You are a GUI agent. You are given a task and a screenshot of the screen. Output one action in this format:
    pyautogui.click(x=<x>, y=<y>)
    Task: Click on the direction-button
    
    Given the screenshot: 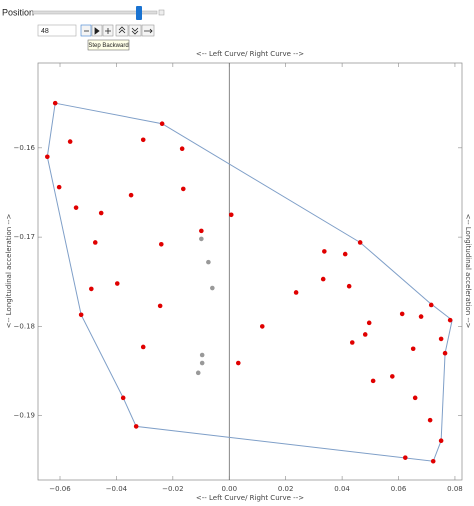 What is the action you would take?
    pyautogui.click(x=148, y=30)
    